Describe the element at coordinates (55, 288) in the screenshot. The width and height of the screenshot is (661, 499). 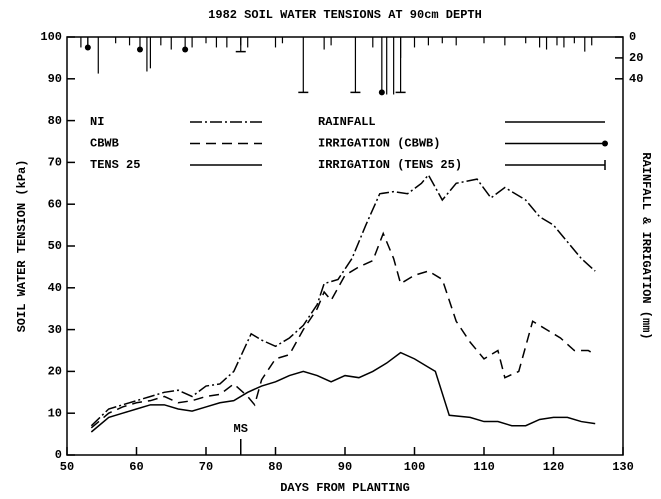
I see `y-tick-label: 40` at that location.